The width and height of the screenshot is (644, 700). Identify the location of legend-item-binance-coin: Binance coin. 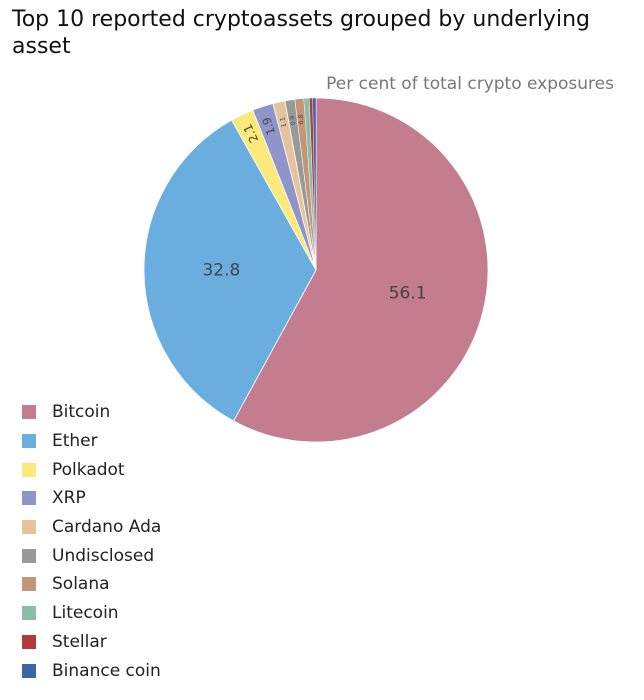
(91, 670).